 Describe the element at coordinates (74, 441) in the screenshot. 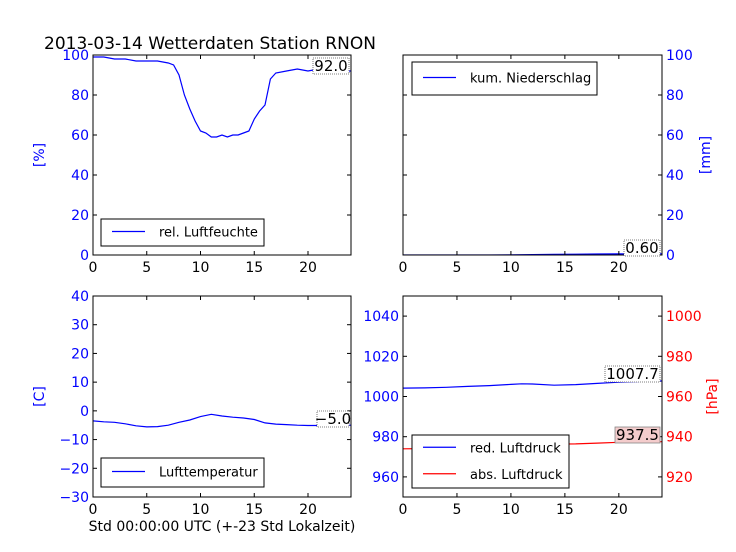

I see `y-tick-label-temperature: −10` at that location.